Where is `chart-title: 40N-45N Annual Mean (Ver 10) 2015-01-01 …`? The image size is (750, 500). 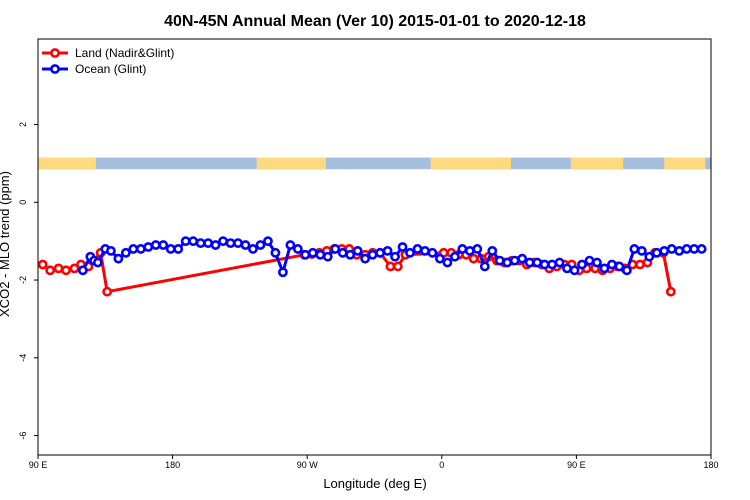 chart-title: 40N-45N Annual Mean (Ver 10) 2015-01-01 … is located at coordinates (375, 21).